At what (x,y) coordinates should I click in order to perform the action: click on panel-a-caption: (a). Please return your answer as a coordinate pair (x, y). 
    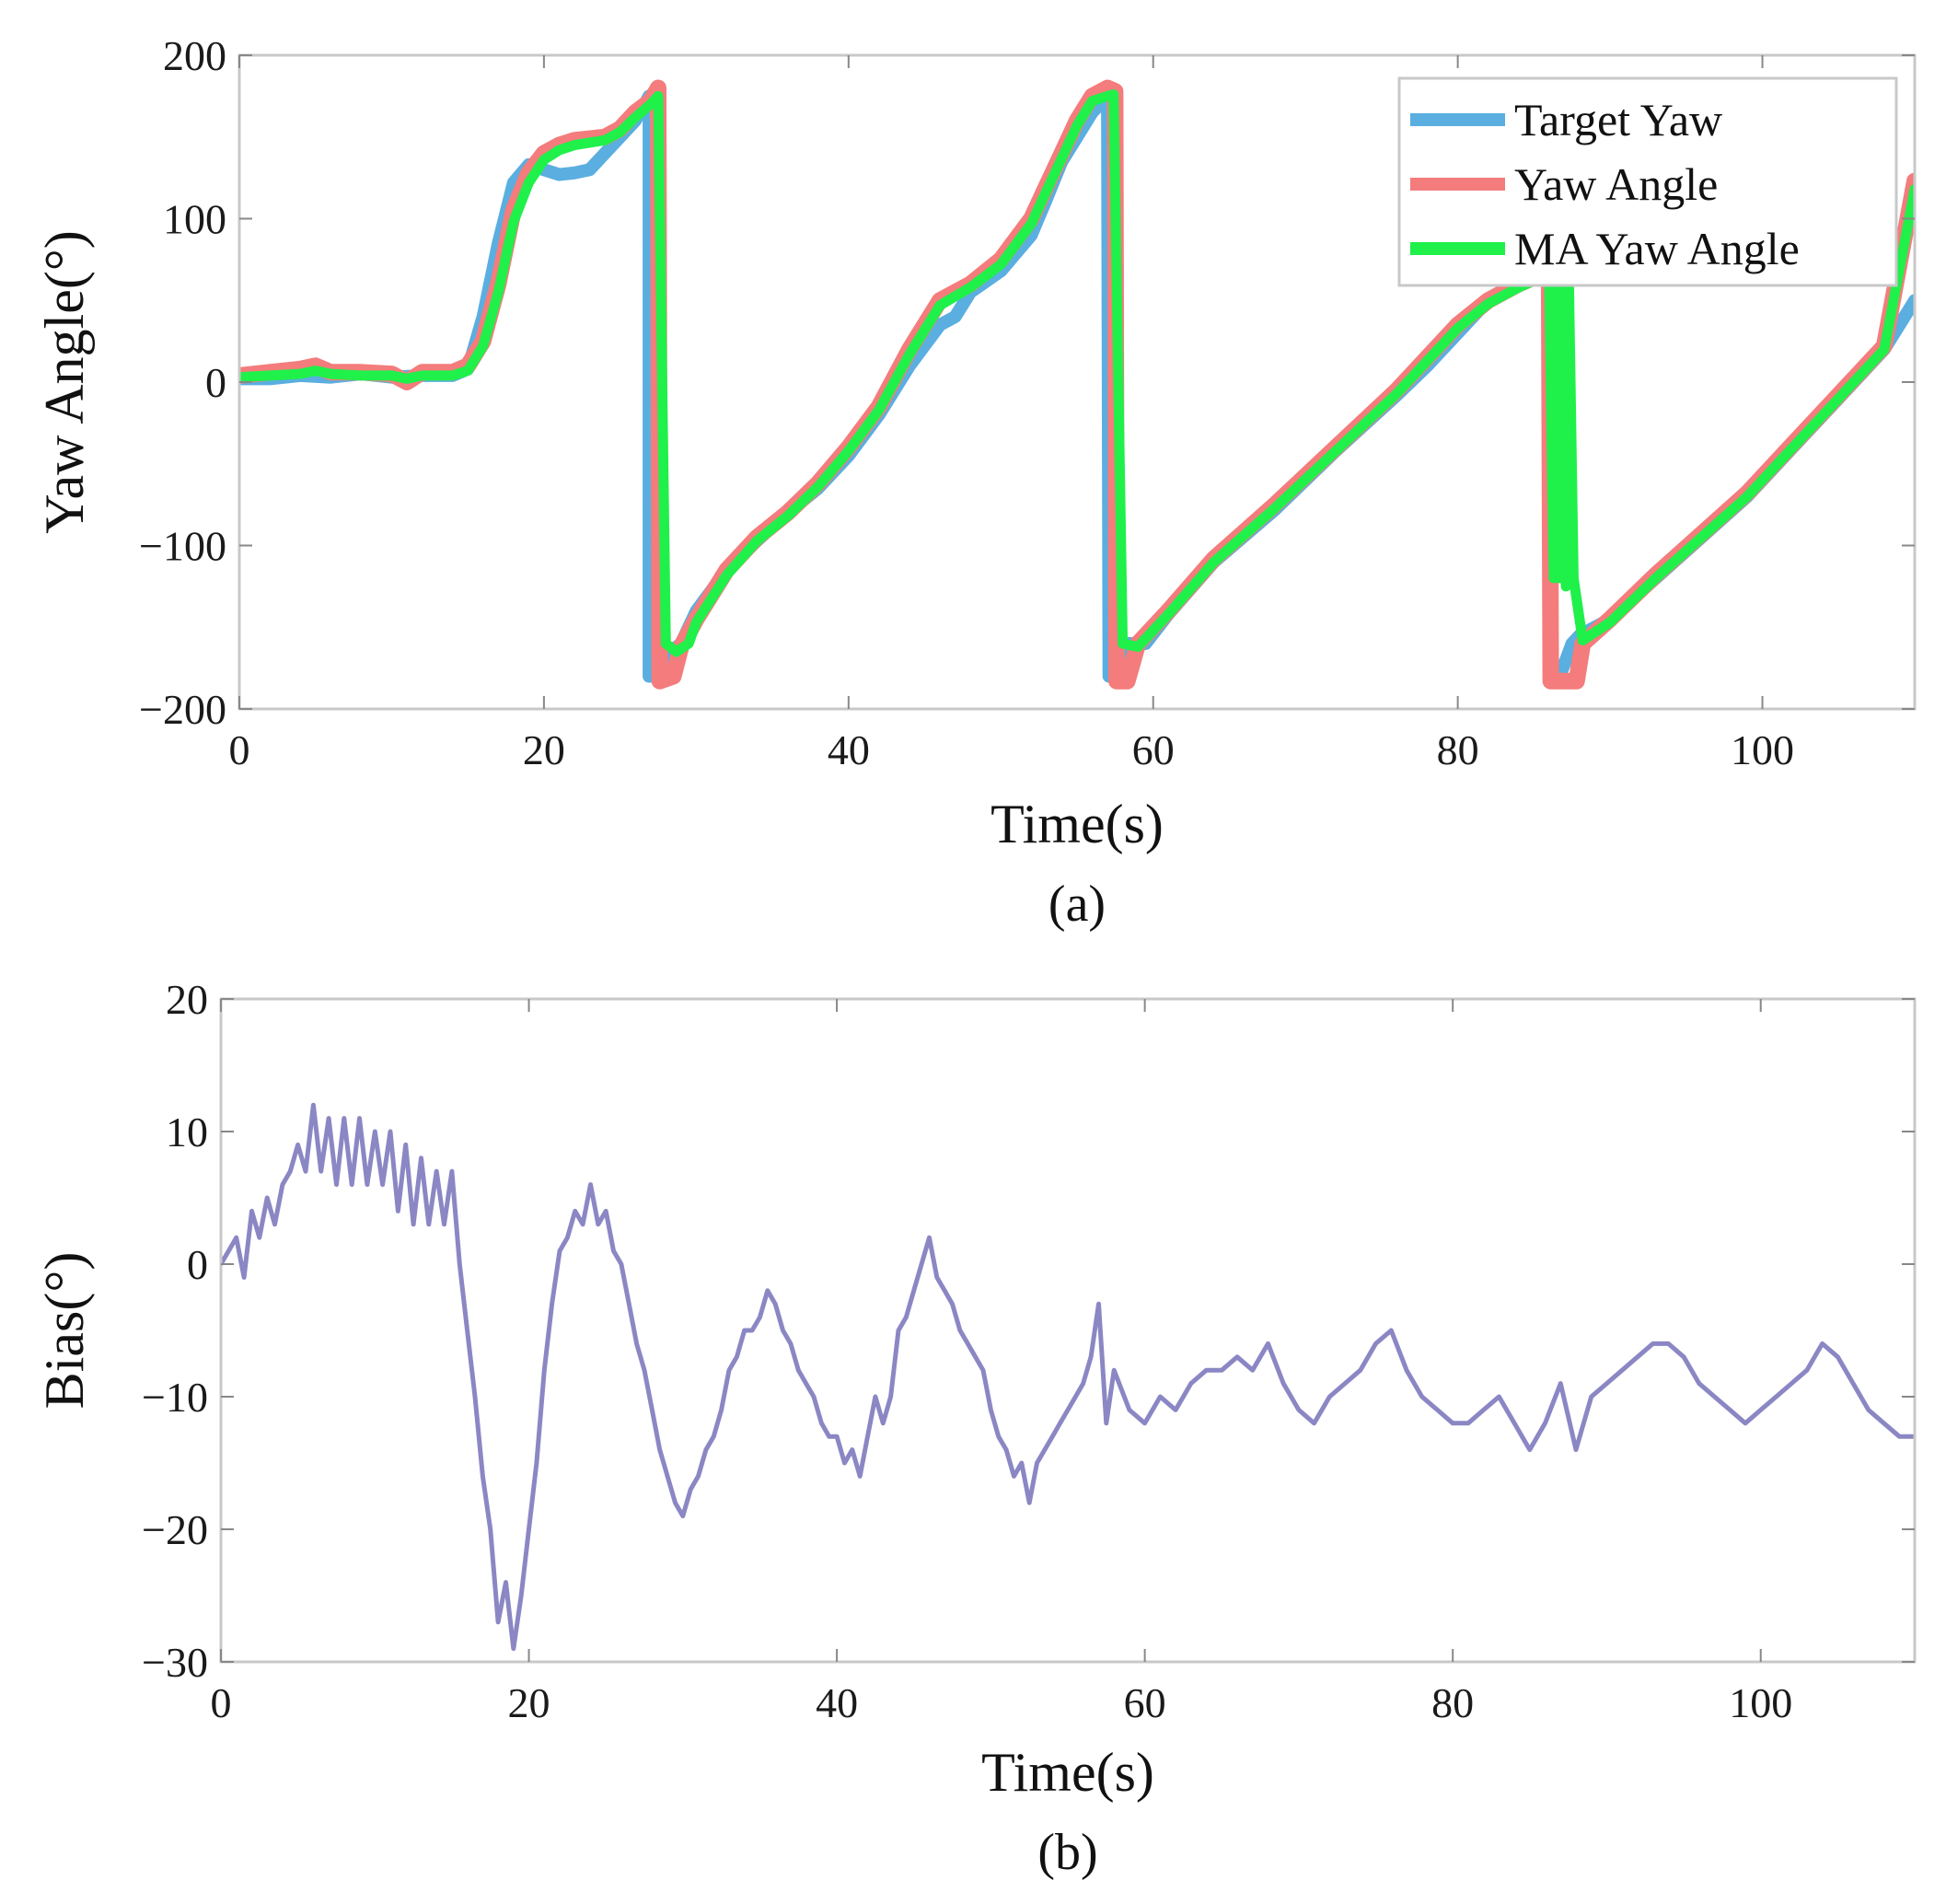
    Looking at the image, I should click on (1077, 904).